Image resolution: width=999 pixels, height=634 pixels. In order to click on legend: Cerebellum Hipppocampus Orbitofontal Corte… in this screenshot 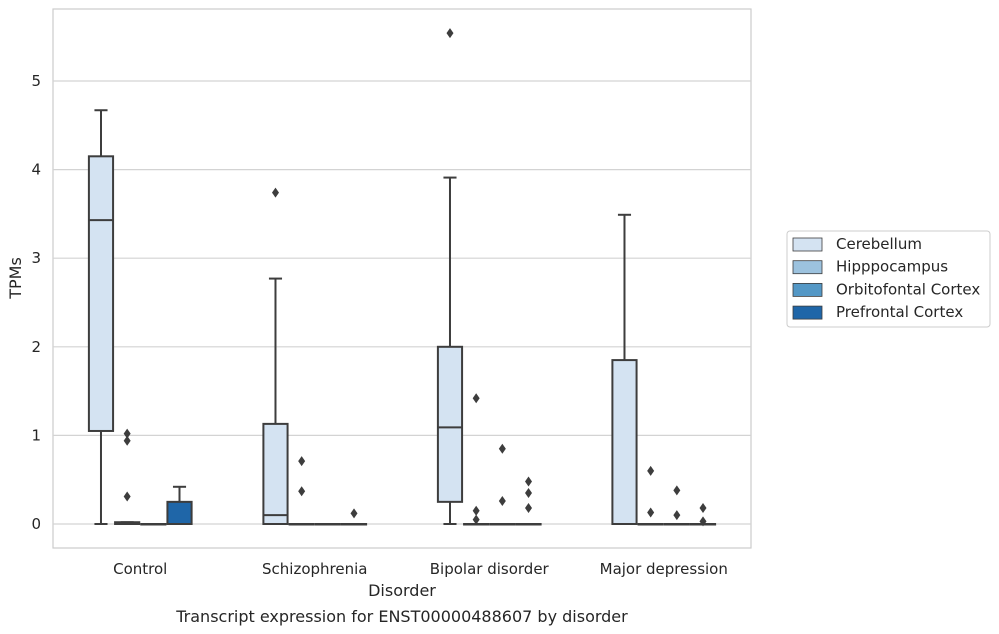, I will do `click(888, 279)`.